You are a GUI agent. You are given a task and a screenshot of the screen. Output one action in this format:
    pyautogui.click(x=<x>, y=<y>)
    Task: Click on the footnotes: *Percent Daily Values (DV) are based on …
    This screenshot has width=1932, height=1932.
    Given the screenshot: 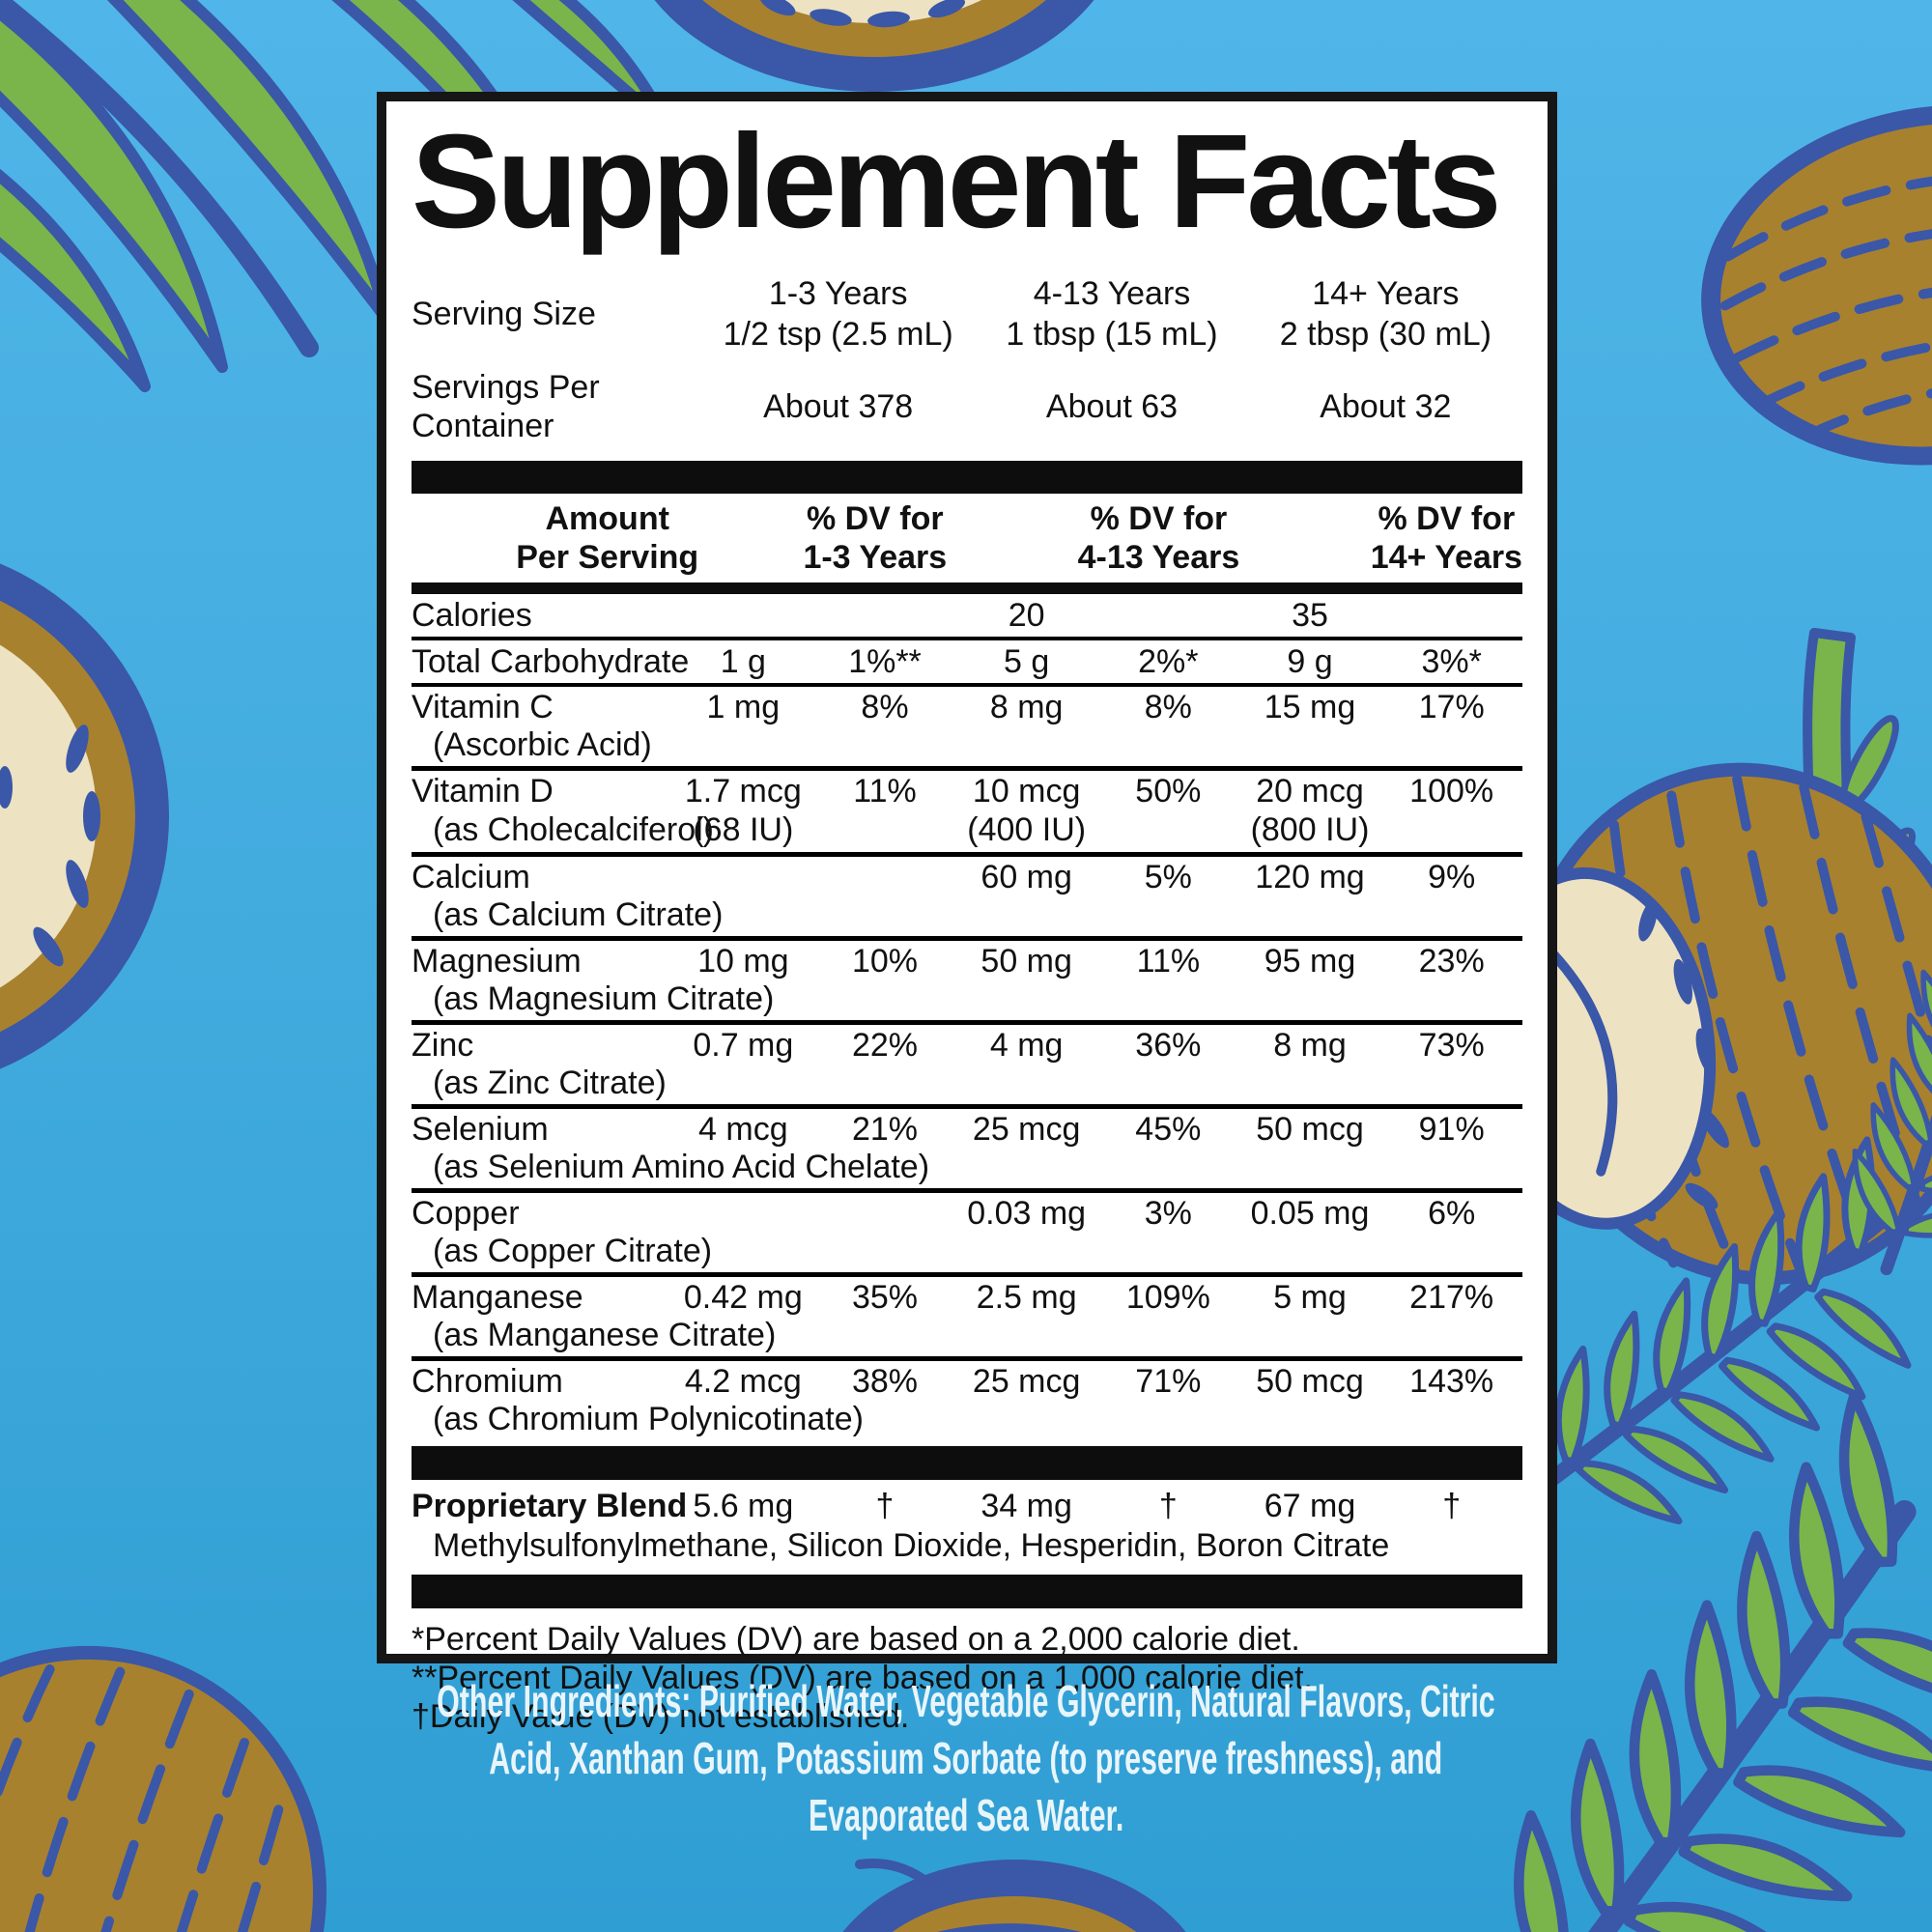 What is the action you would take?
    pyautogui.click(x=967, y=1678)
    